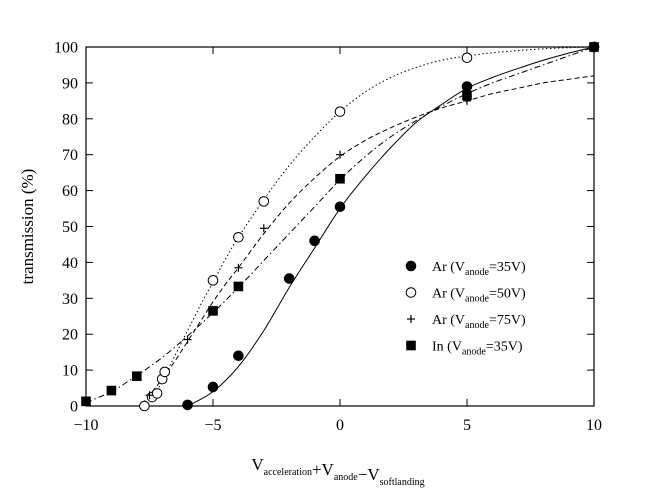 This screenshot has height=502, width=651. I want to click on y-tick-label: 50, so click(70, 227).